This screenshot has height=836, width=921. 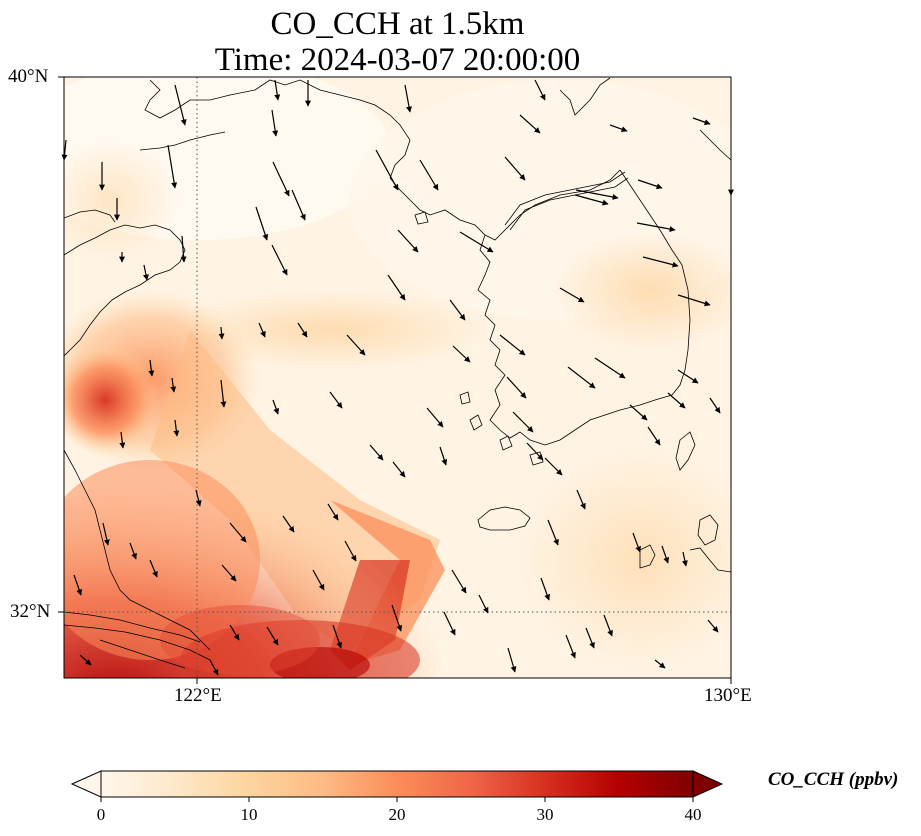 I want to click on colorbar-extend-max, so click(x=708, y=784).